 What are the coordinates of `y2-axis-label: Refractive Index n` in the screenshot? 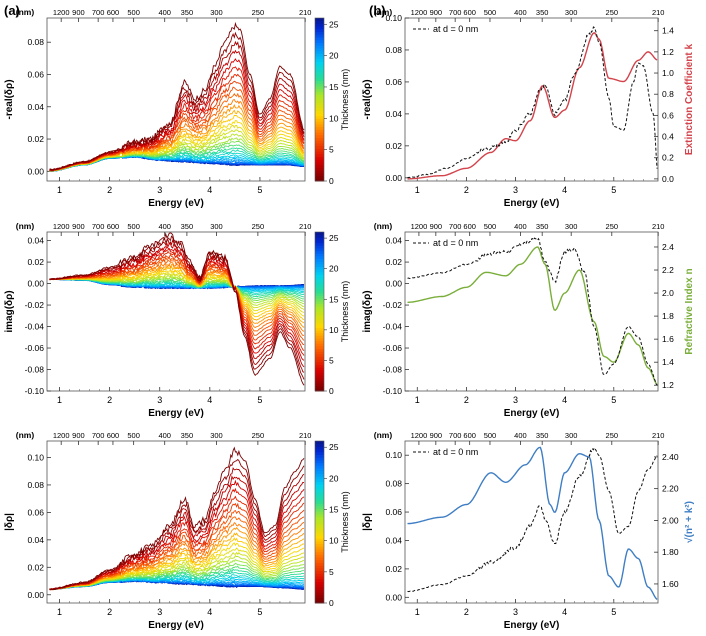 It's located at (689, 311).